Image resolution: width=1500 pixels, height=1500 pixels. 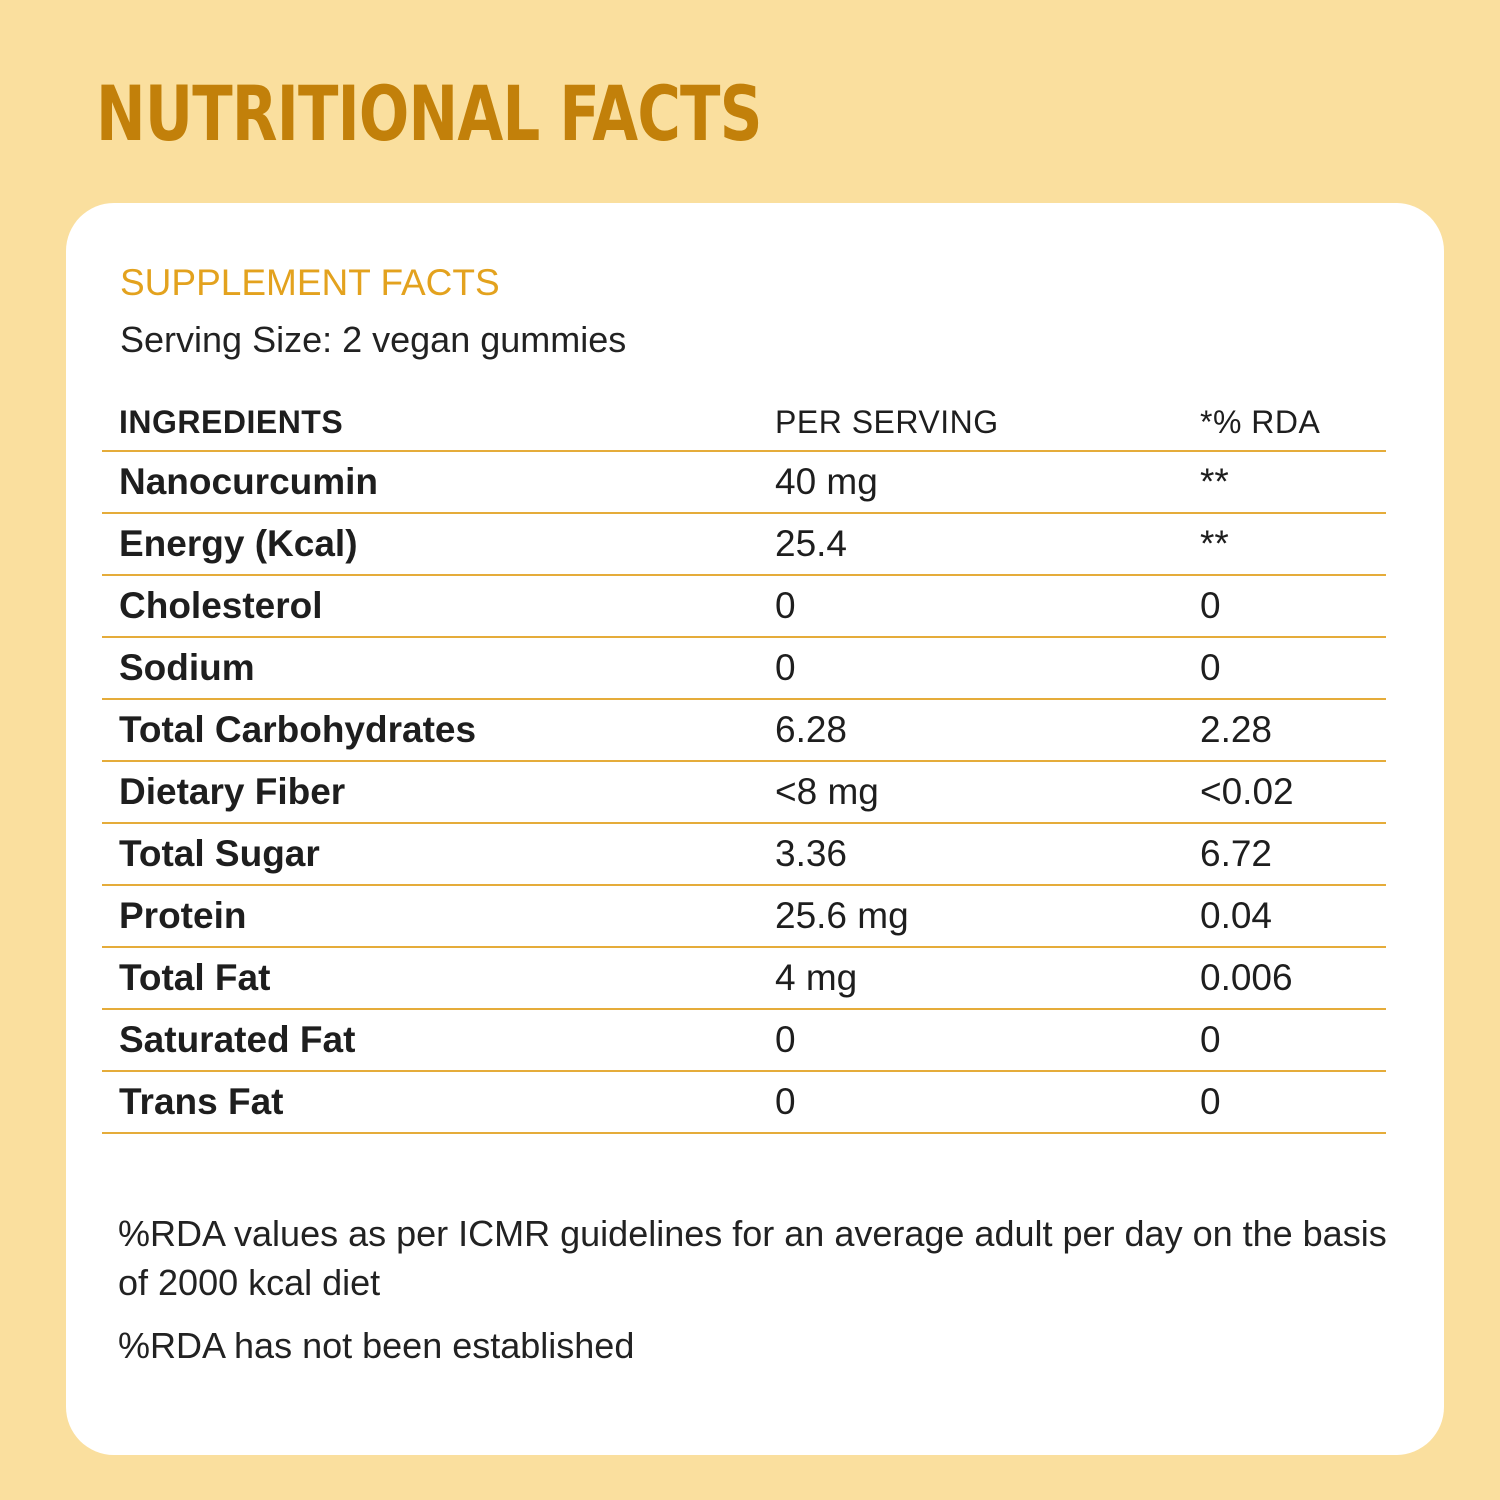 What do you see at coordinates (1293, 978) in the screenshot?
I see `rda-value: 0.006` at bounding box center [1293, 978].